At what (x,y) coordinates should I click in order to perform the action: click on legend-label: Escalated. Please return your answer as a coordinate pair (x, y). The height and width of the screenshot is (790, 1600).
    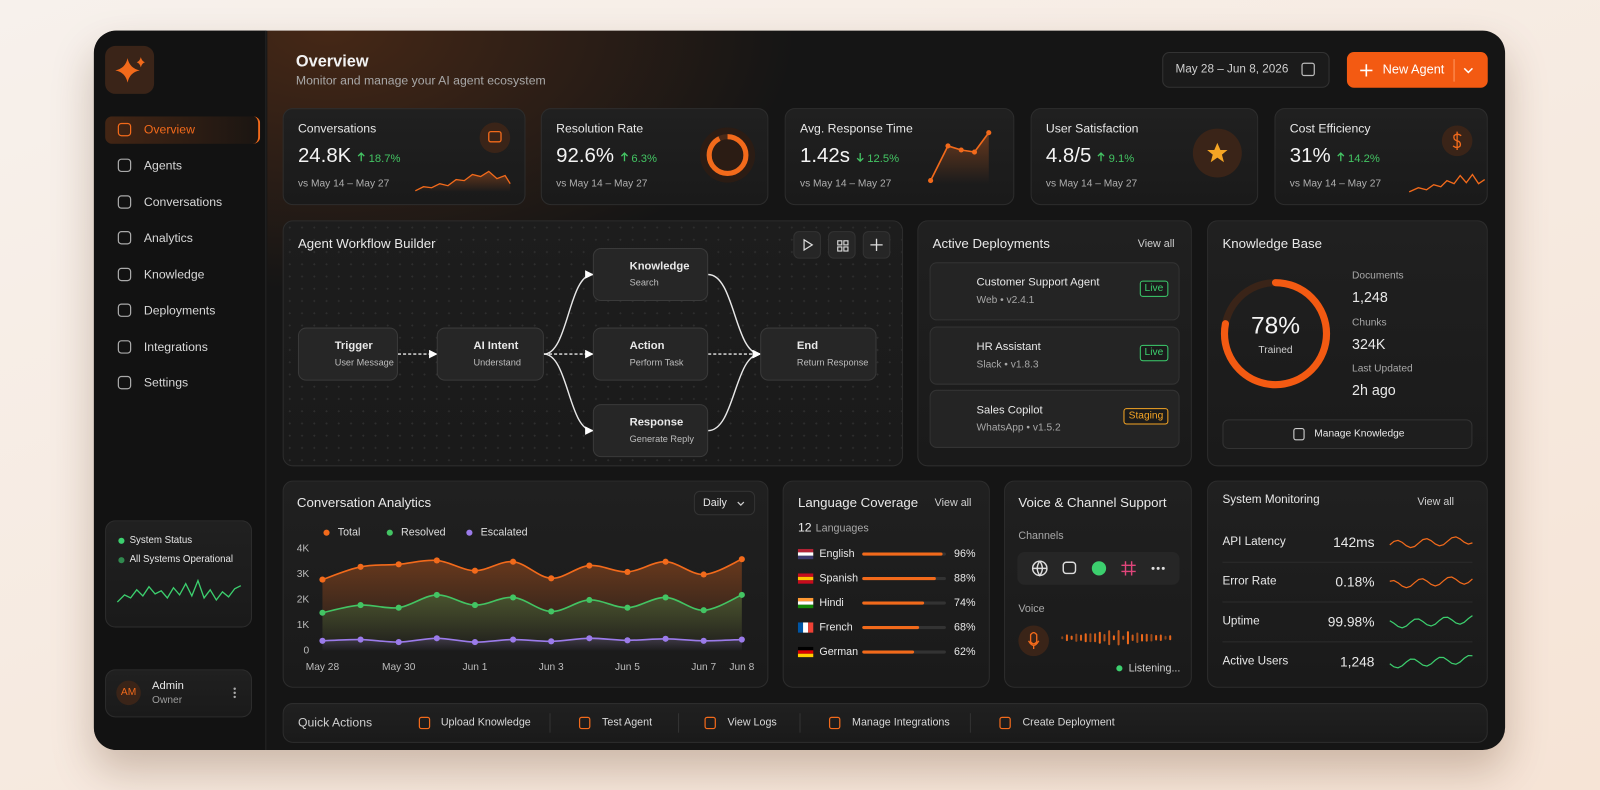
    Looking at the image, I should click on (504, 532).